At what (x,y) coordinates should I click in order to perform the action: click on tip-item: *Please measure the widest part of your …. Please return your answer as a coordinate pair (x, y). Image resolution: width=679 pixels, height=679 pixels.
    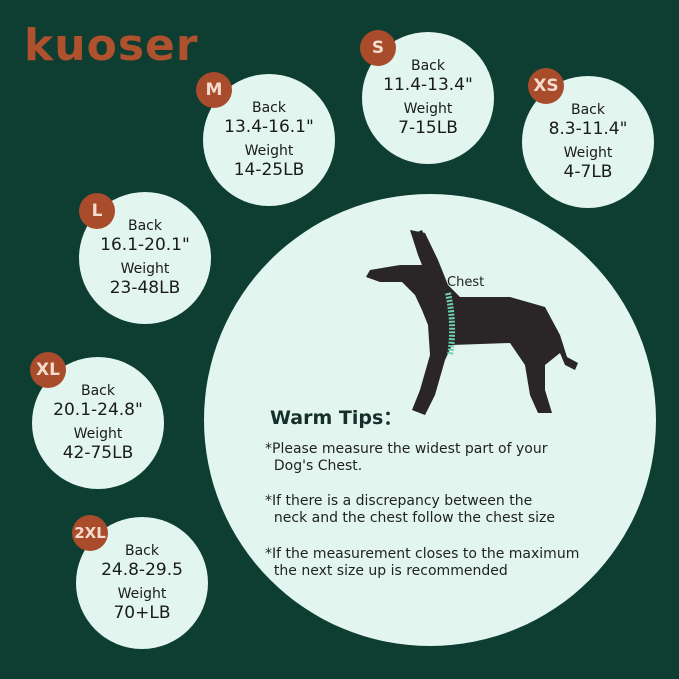
    Looking at the image, I should click on (406, 457).